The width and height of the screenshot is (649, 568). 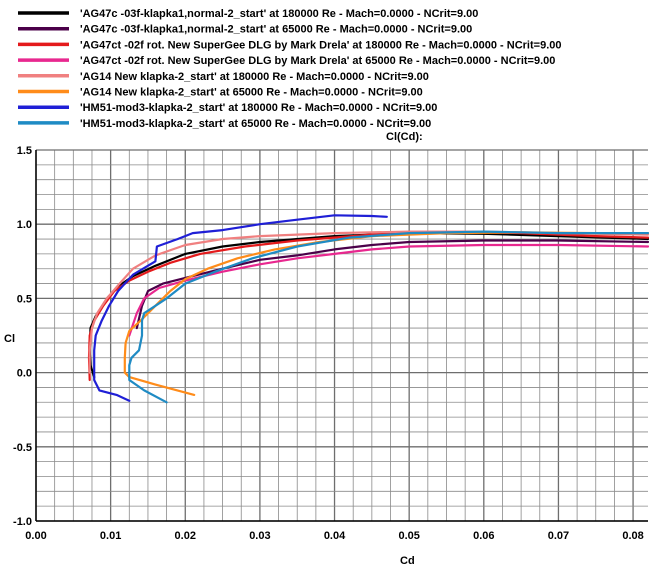 What do you see at coordinates (404, 137) in the screenshot?
I see `chart-title: Cl(Cd):` at bounding box center [404, 137].